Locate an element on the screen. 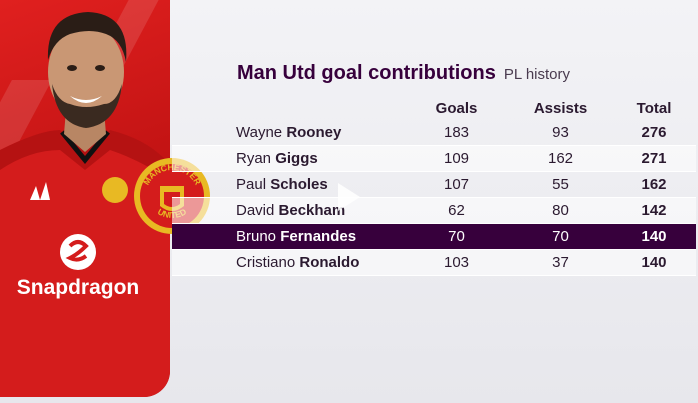 Image resolution: width=698 pixels, height=403 pixels. assists-cell: 80 is located at coordinates (560, 210).